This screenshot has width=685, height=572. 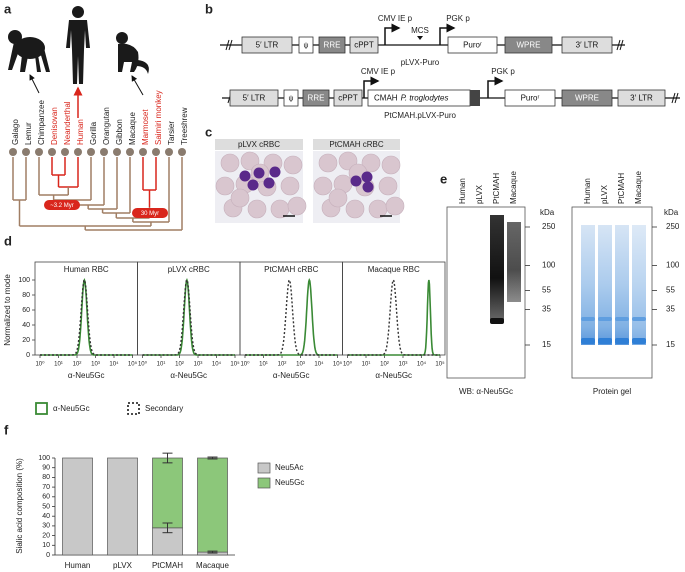 What do you see at coordinates (167, 565) in the screenshot?
I see `x-tick-label: PtCMAH` at bounding box center [167, 565].